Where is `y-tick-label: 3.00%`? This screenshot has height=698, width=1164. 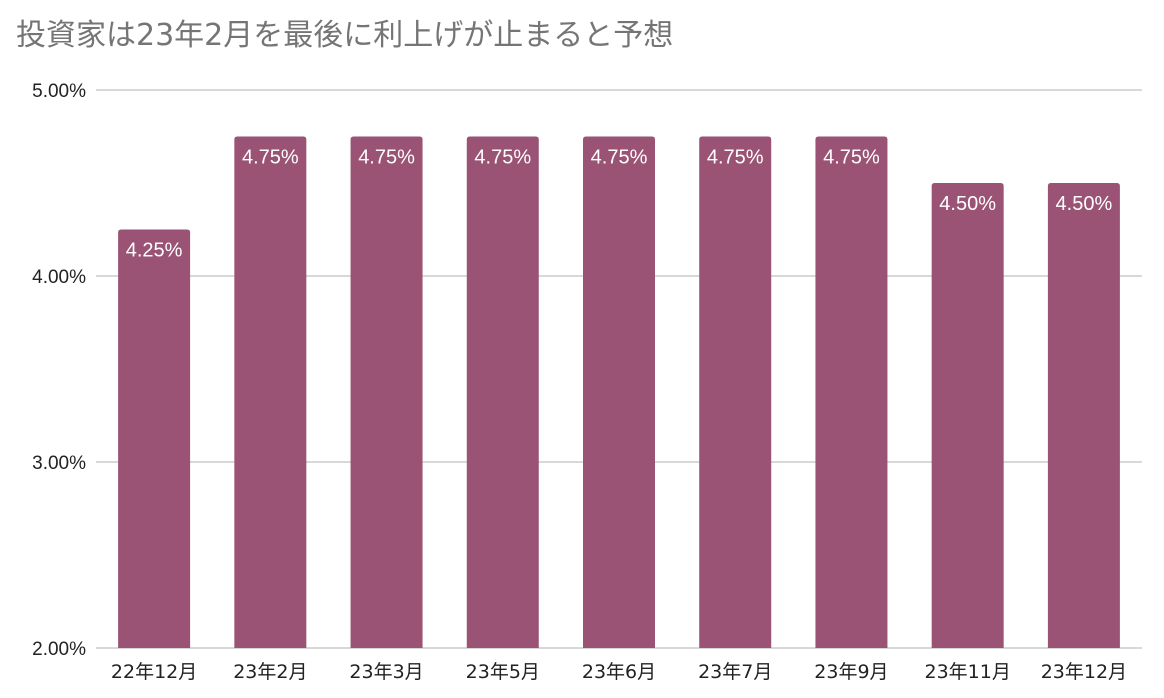
y-tick-label: 3.00% is located at coordinates (59, 463).